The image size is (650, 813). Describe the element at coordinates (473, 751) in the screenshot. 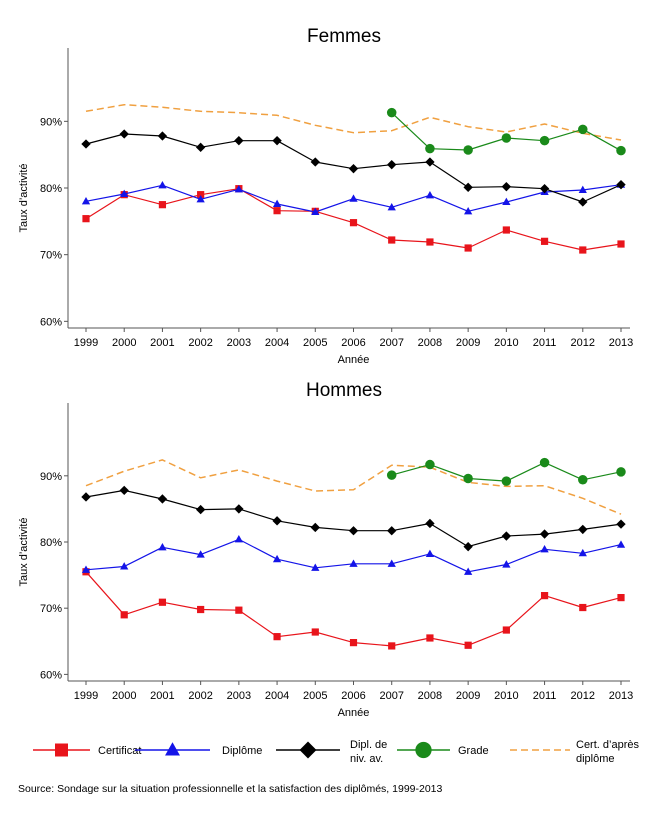

I see `legend-label: Grade` at that location.